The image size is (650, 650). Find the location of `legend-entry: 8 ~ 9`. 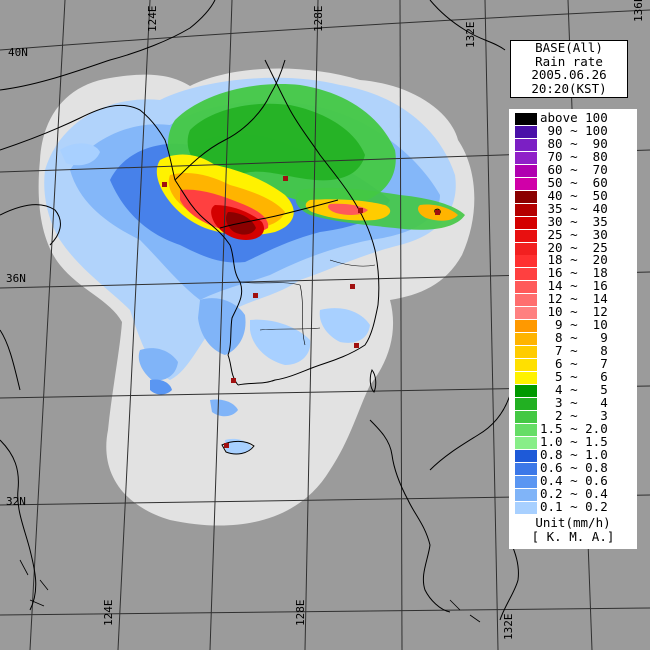

legend-entry: 8 ~ 9 is located at coordinates (573, 338).